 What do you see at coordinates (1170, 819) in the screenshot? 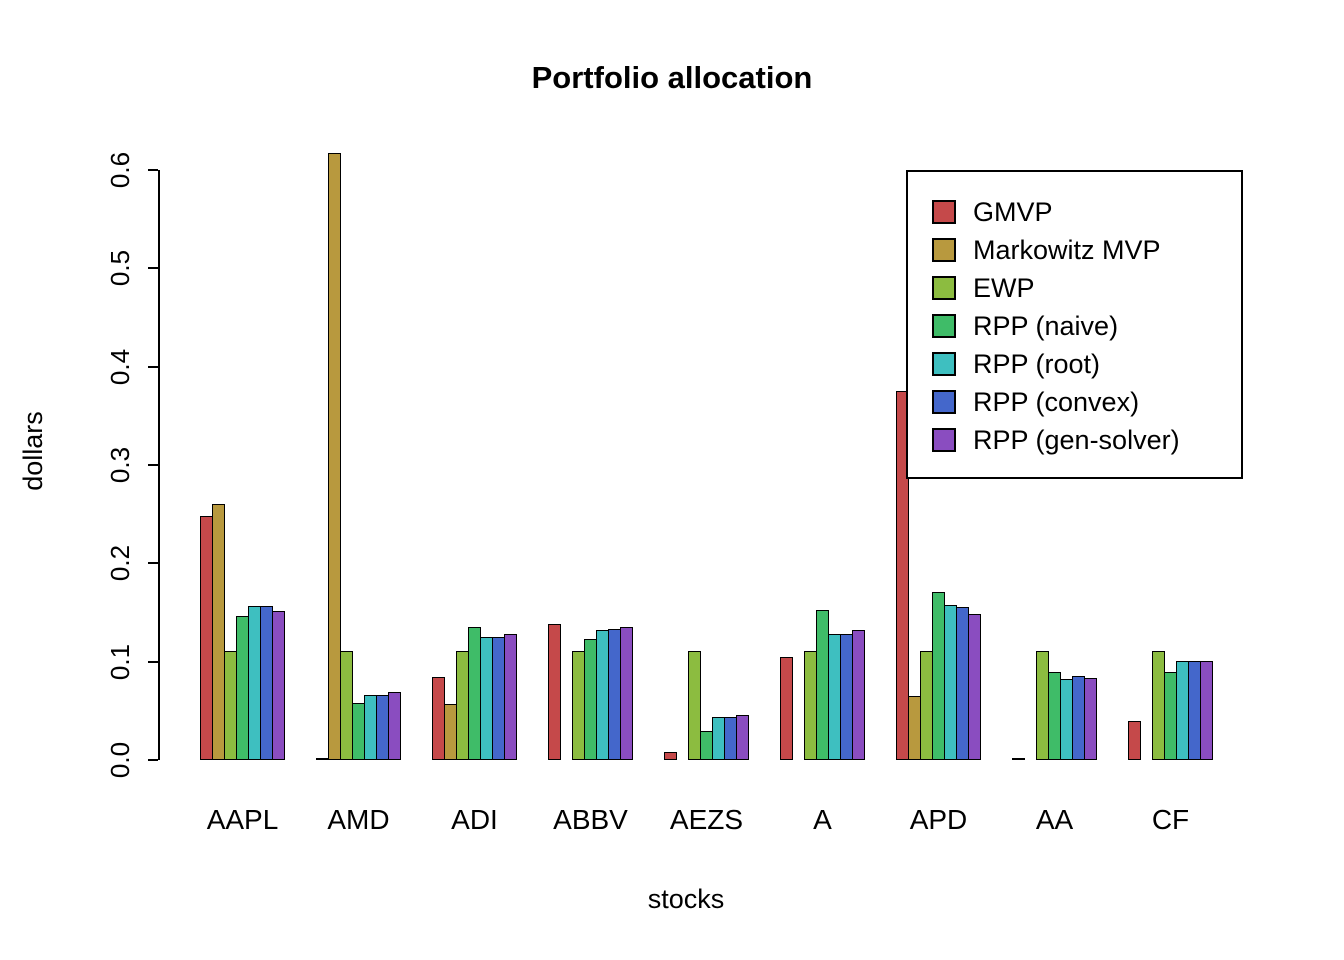
I see `x-category-label: CF` at bounding box center [1170, 819].